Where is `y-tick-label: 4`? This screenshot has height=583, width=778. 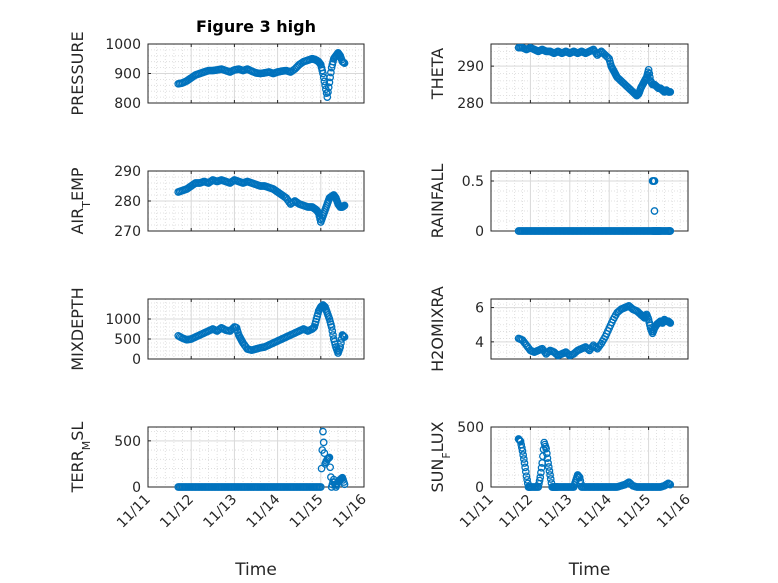 y-tick-label: 4 is located at coordinates (479, 343).